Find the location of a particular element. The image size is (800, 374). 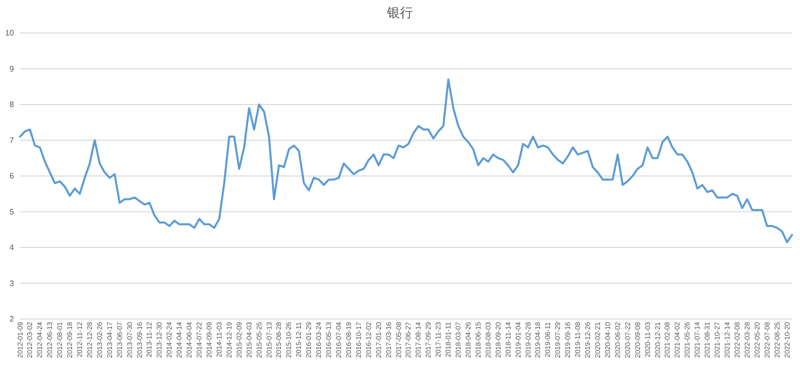

y-tick-label: 6 is located at coordinates (12, 176).